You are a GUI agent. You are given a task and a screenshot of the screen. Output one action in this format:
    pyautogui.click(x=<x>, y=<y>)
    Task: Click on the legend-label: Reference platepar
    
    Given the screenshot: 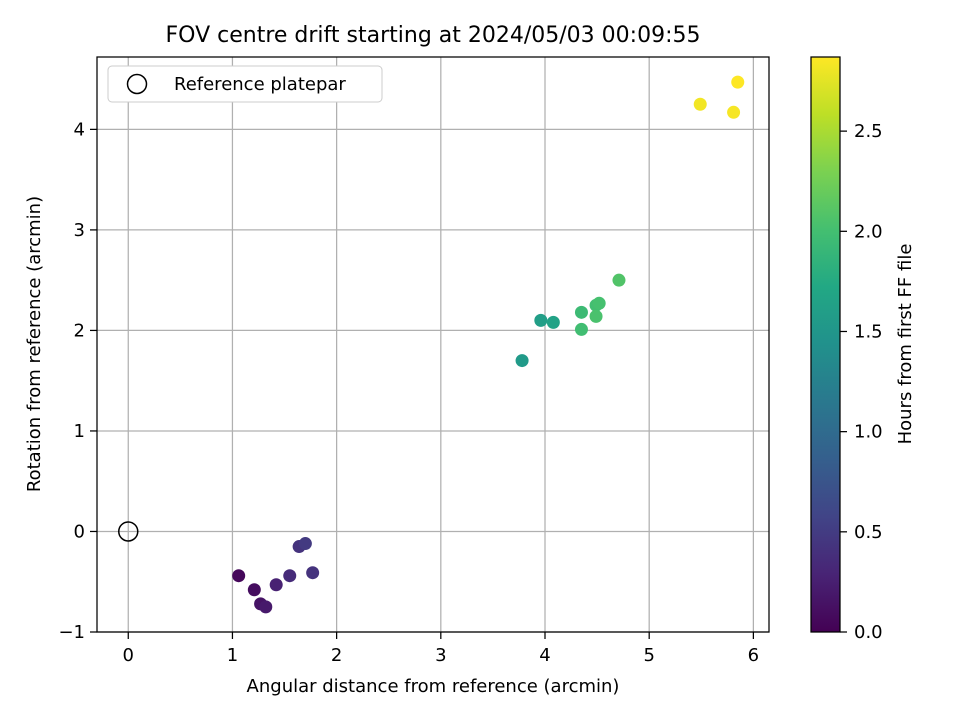 What is the action you would take?
    pyautogui.click(x=260, y=84)
    